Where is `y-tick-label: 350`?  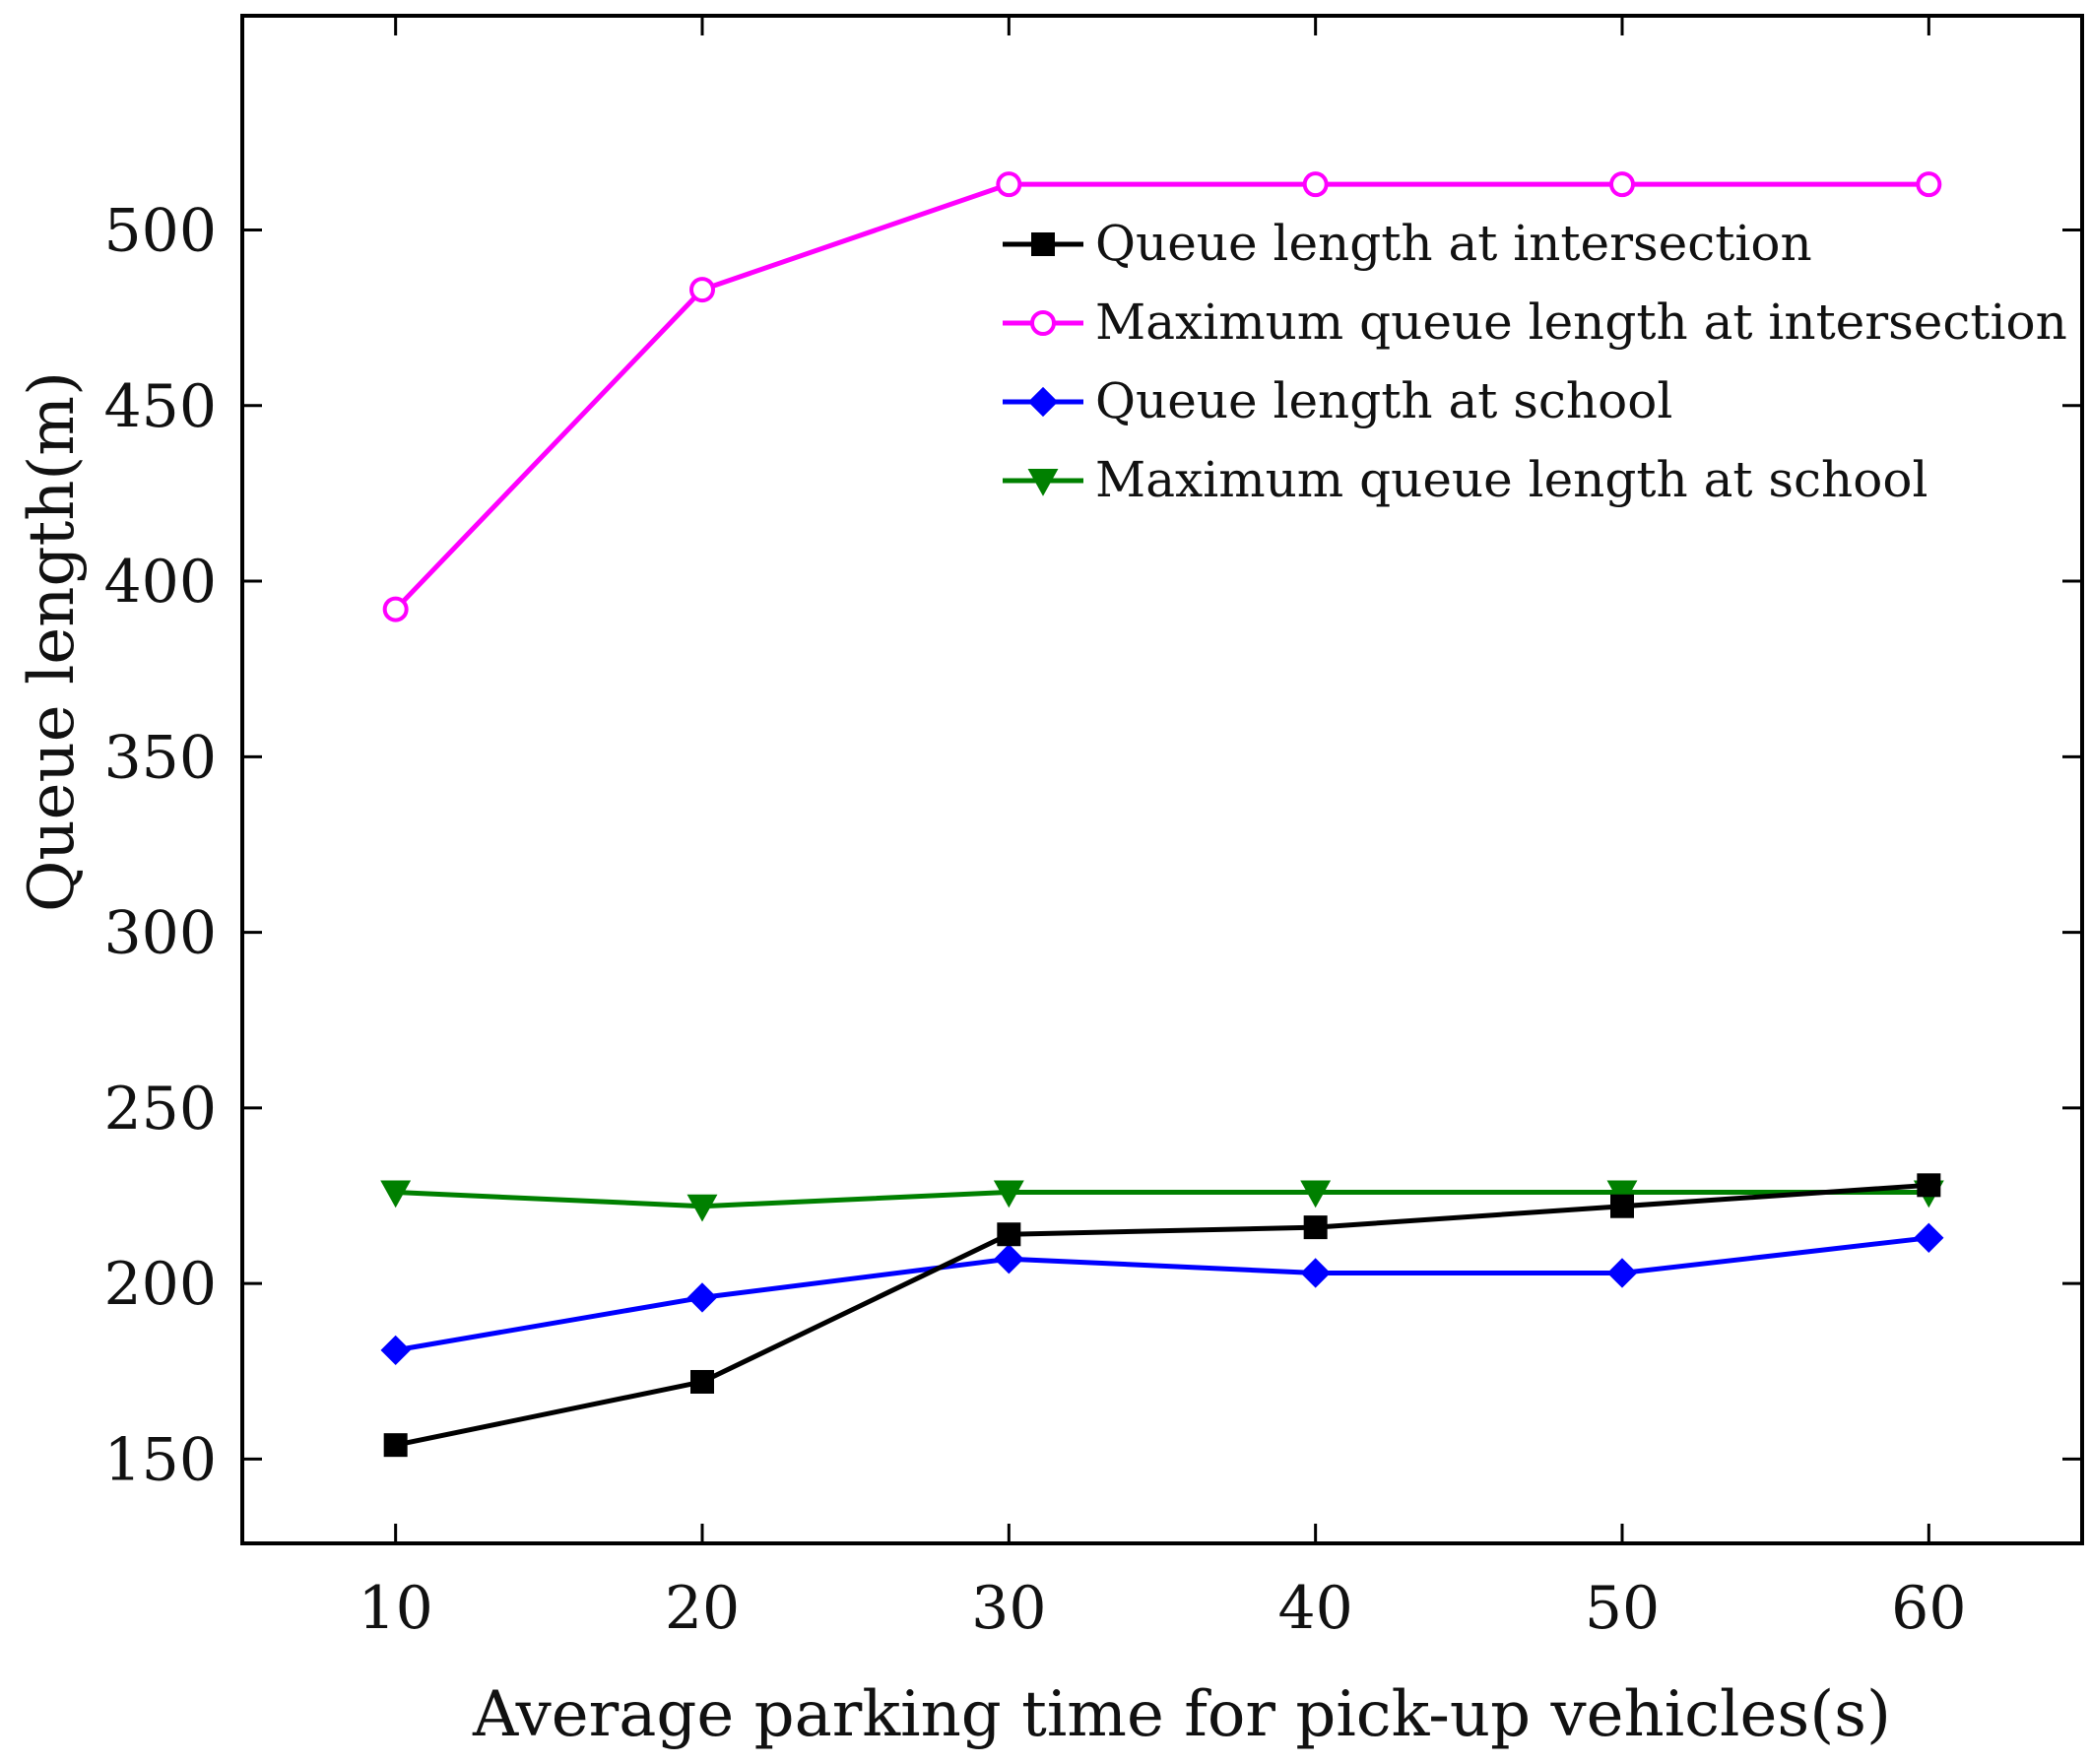
y-tick-label: 350 is located at coordinates (160, 757).